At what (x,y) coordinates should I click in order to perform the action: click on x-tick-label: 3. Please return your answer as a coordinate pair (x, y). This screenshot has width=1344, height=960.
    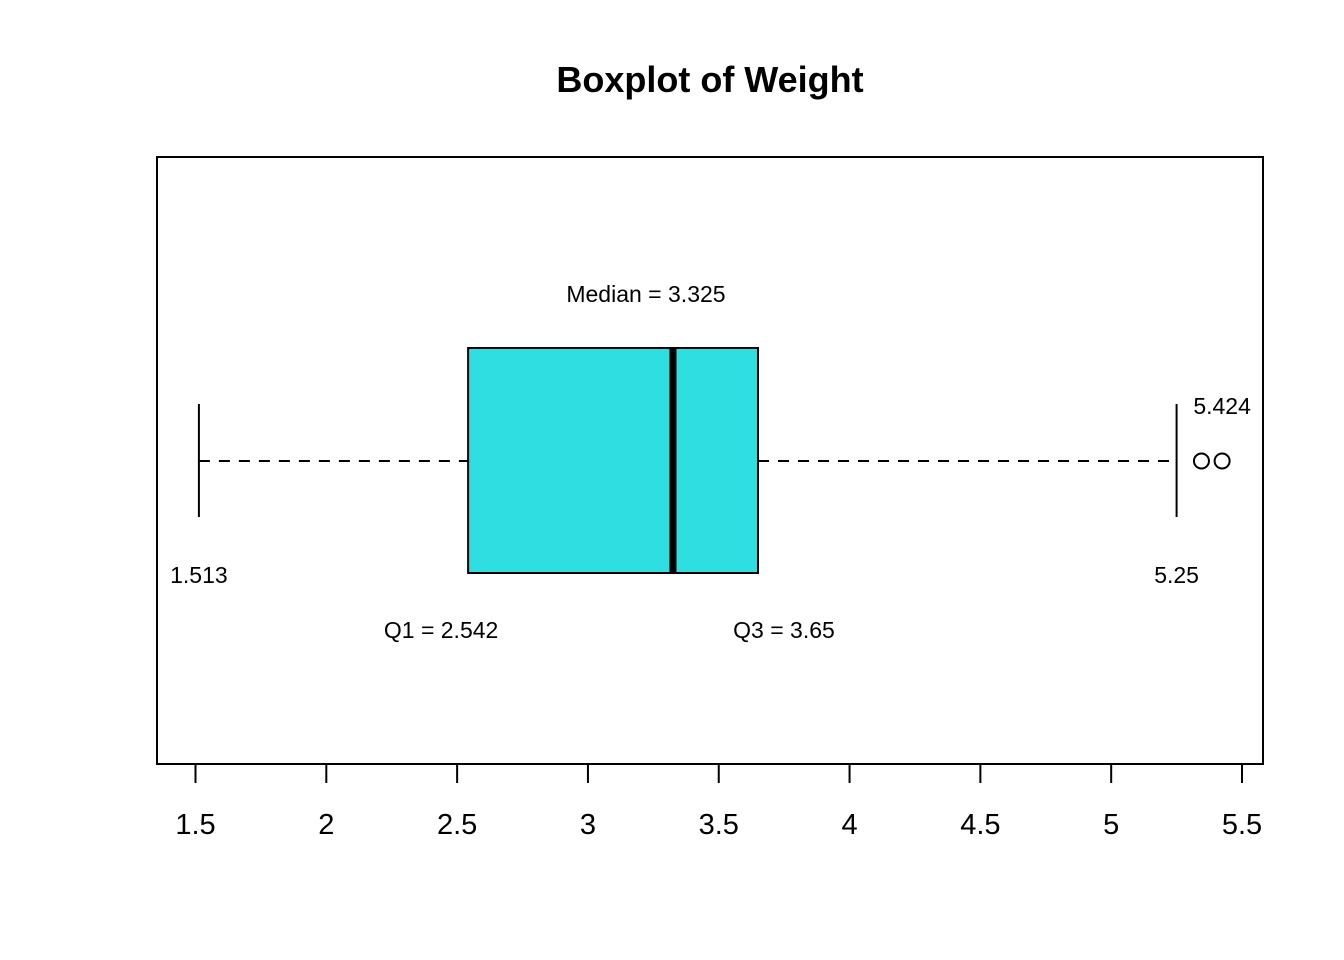
    Looking at the image, I should click on (588, 825).